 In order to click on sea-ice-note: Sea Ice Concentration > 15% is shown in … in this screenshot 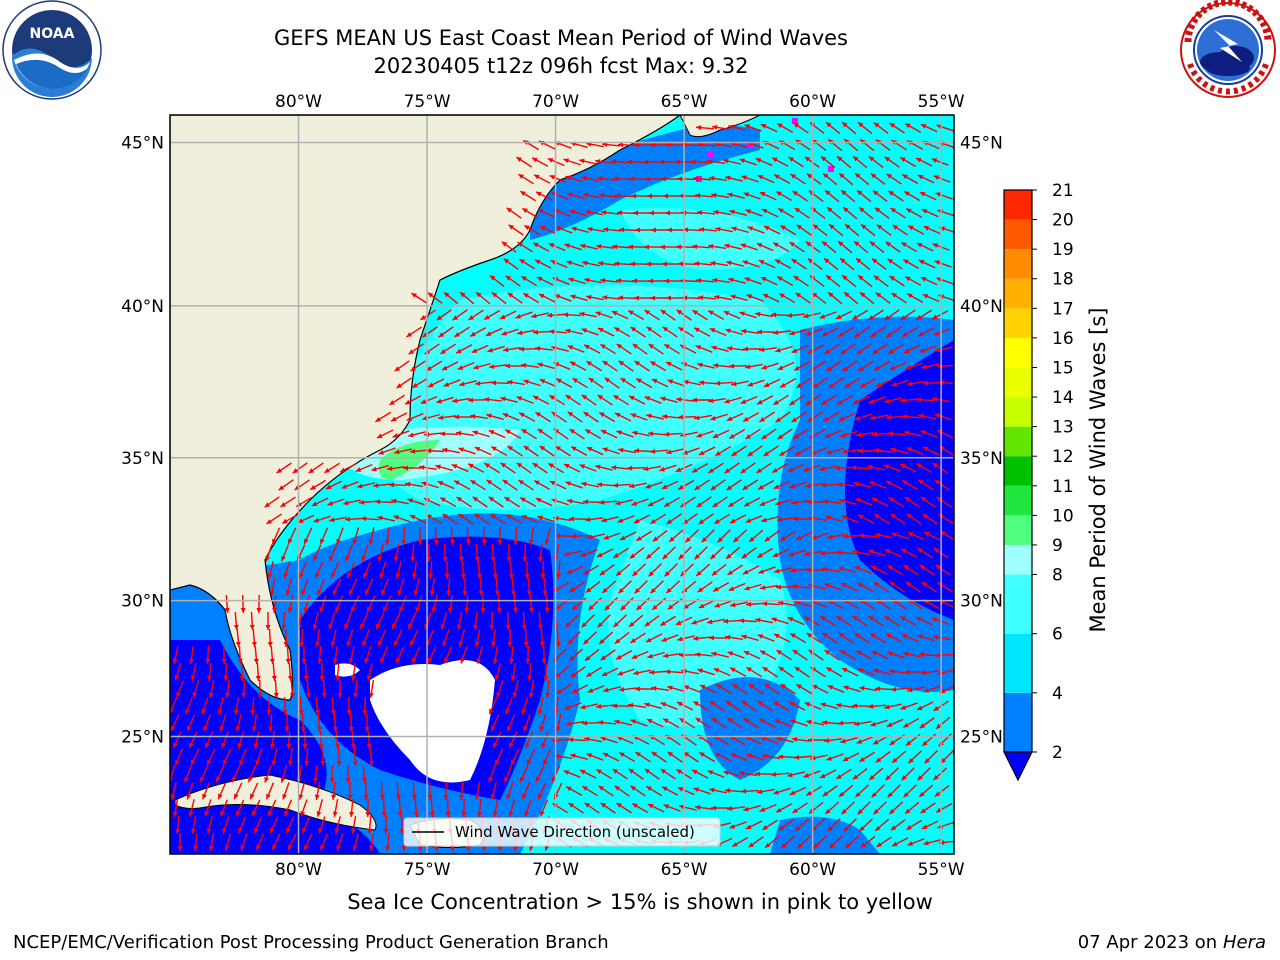, I will do `click(640, 902)`.